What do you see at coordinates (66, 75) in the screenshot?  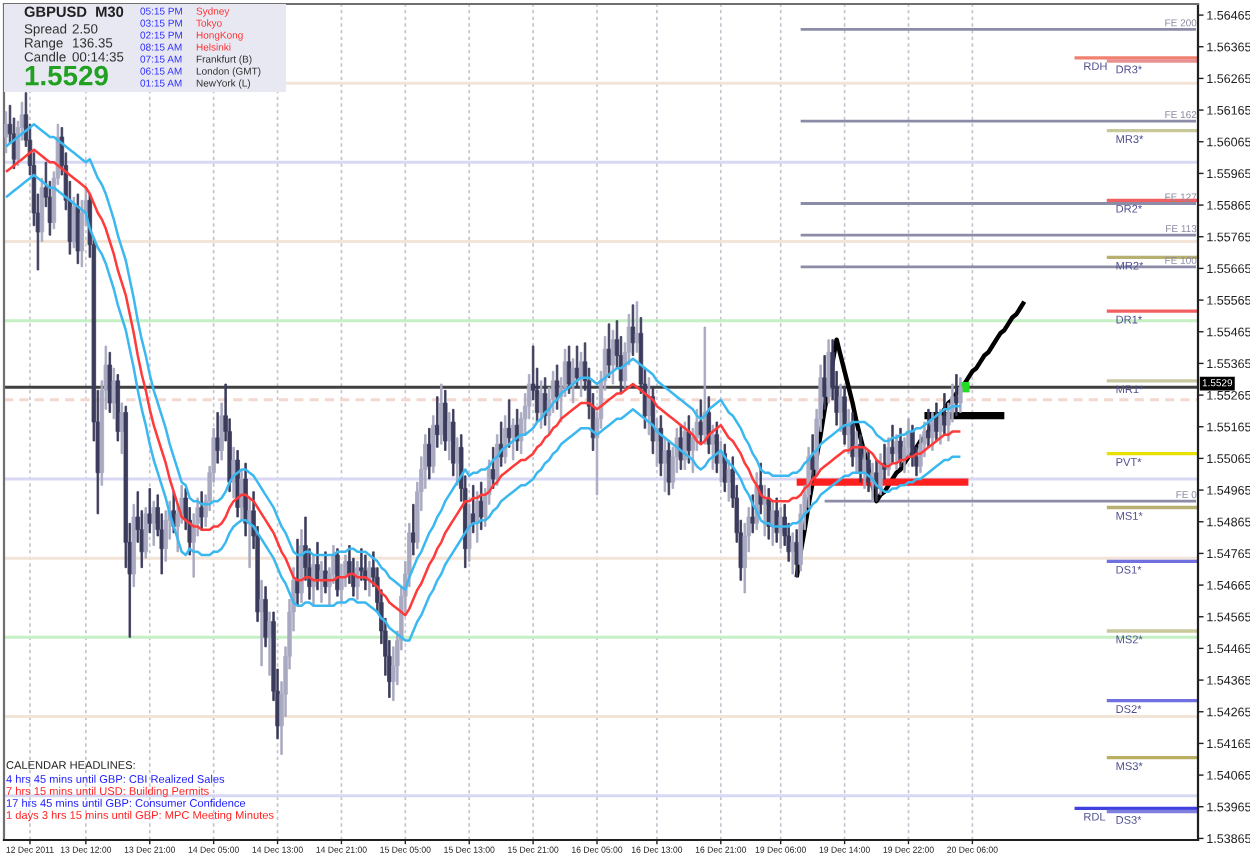 I see `annotation: 1.5529` at bounding box center [66, 75].